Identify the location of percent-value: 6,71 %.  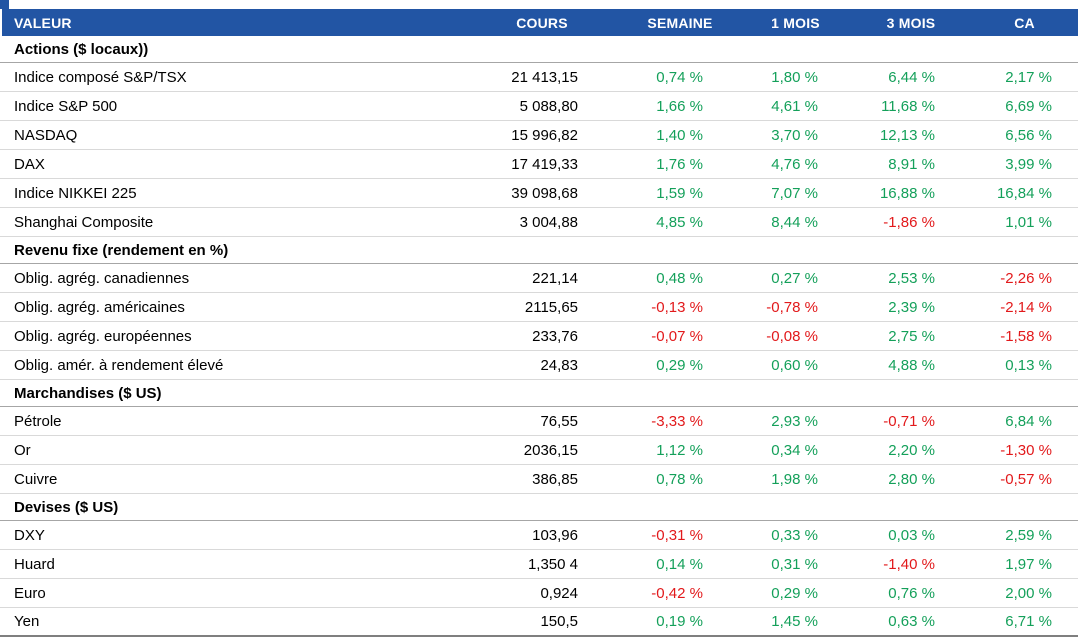
(1028, 621).